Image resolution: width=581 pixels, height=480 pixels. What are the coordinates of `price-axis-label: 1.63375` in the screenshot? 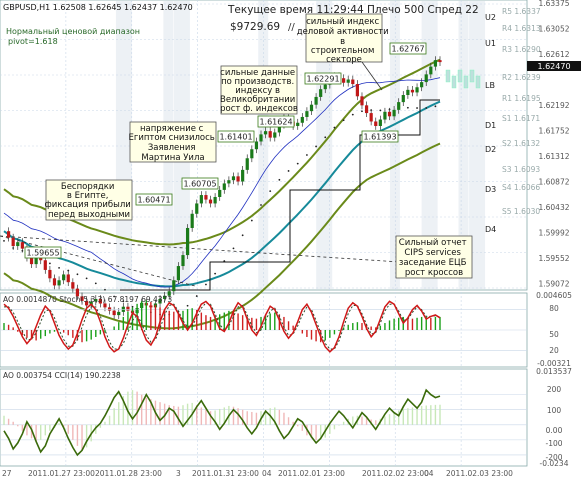 It's located at (553, 4).